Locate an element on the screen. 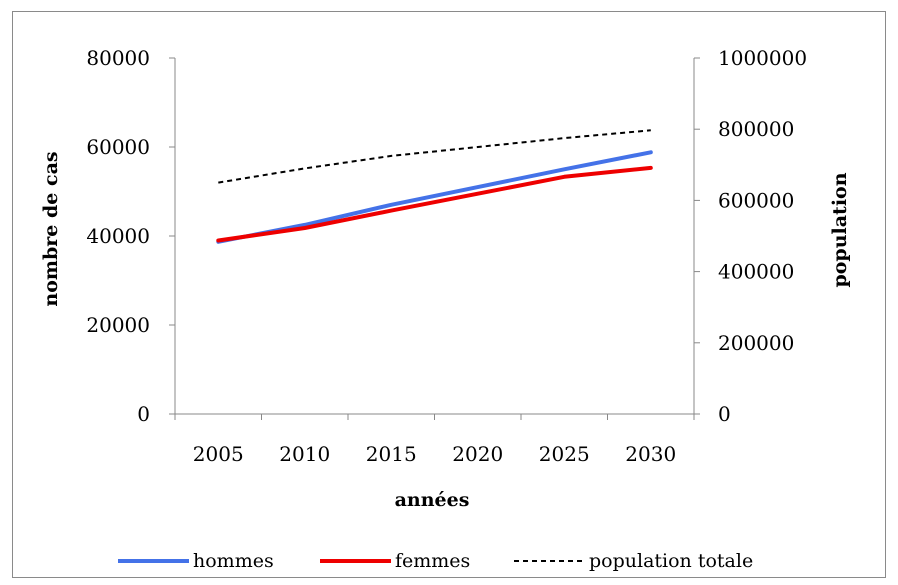 The height and width of the screenshot is (585, 898). legend-label-population-totale: population totale is located at coordinates (671, 561).